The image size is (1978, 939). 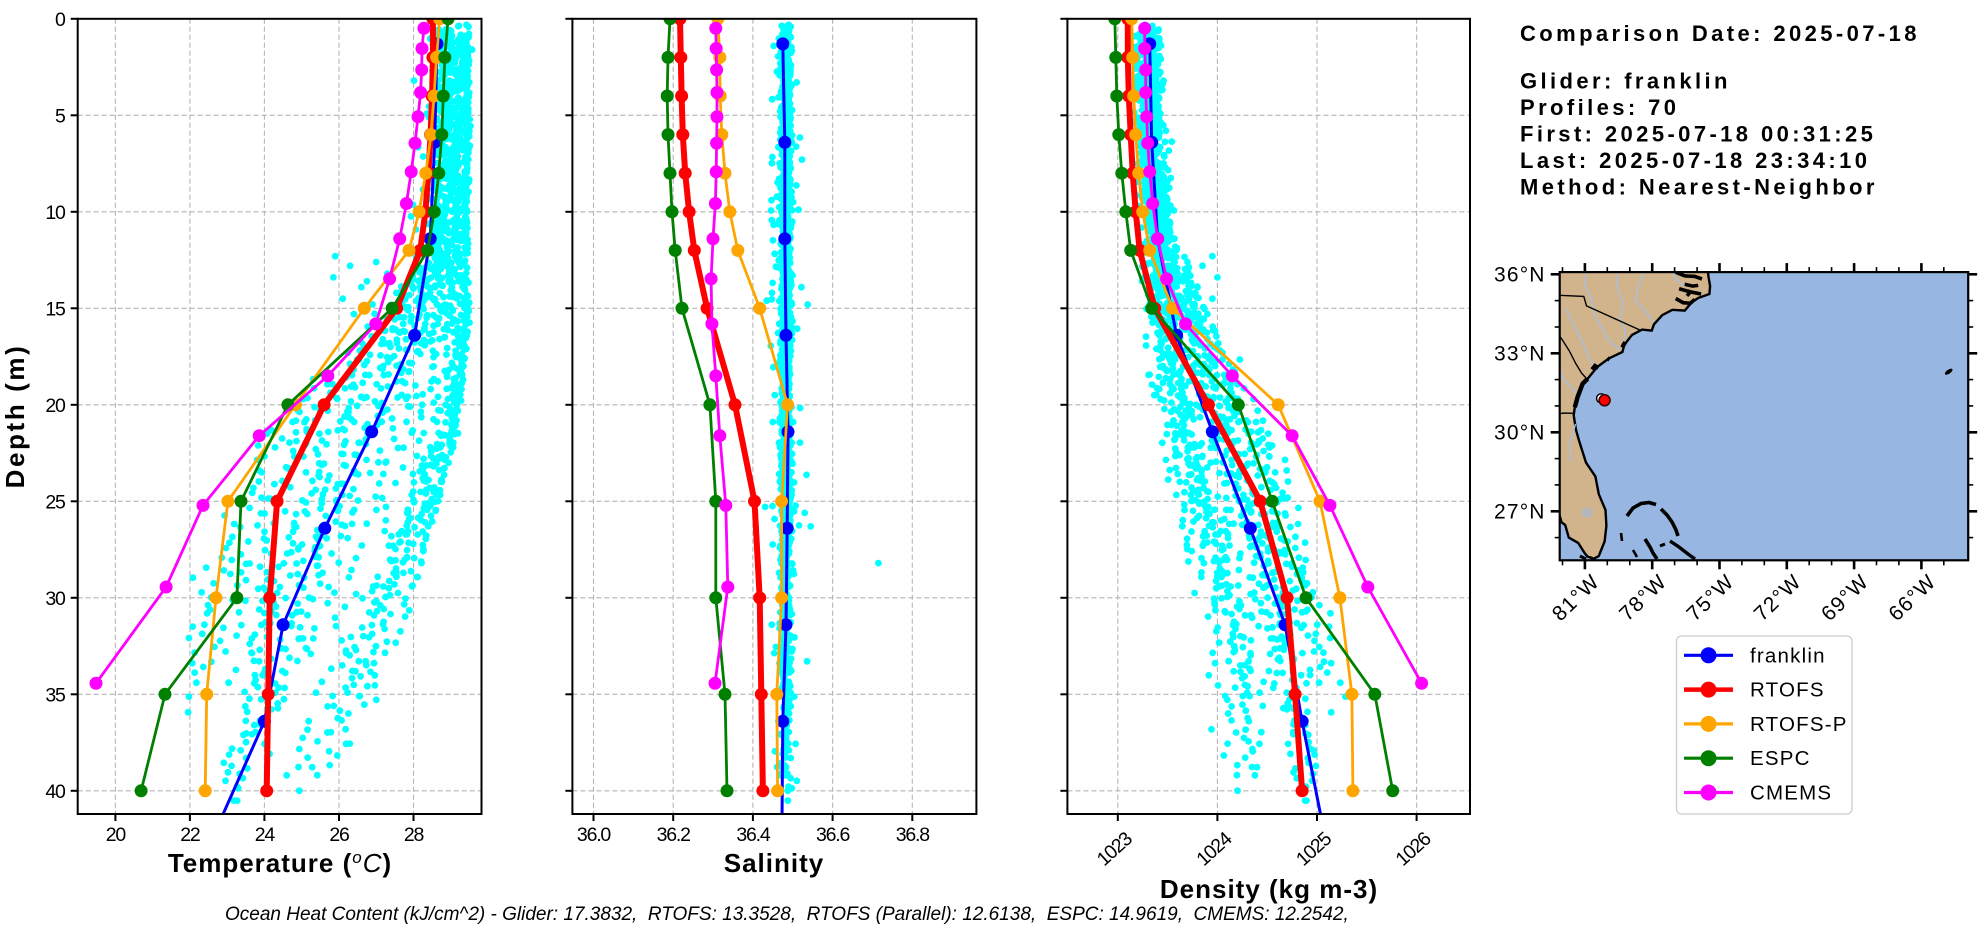 I want to click on svg-text: 25, so click(x=55, y=502).